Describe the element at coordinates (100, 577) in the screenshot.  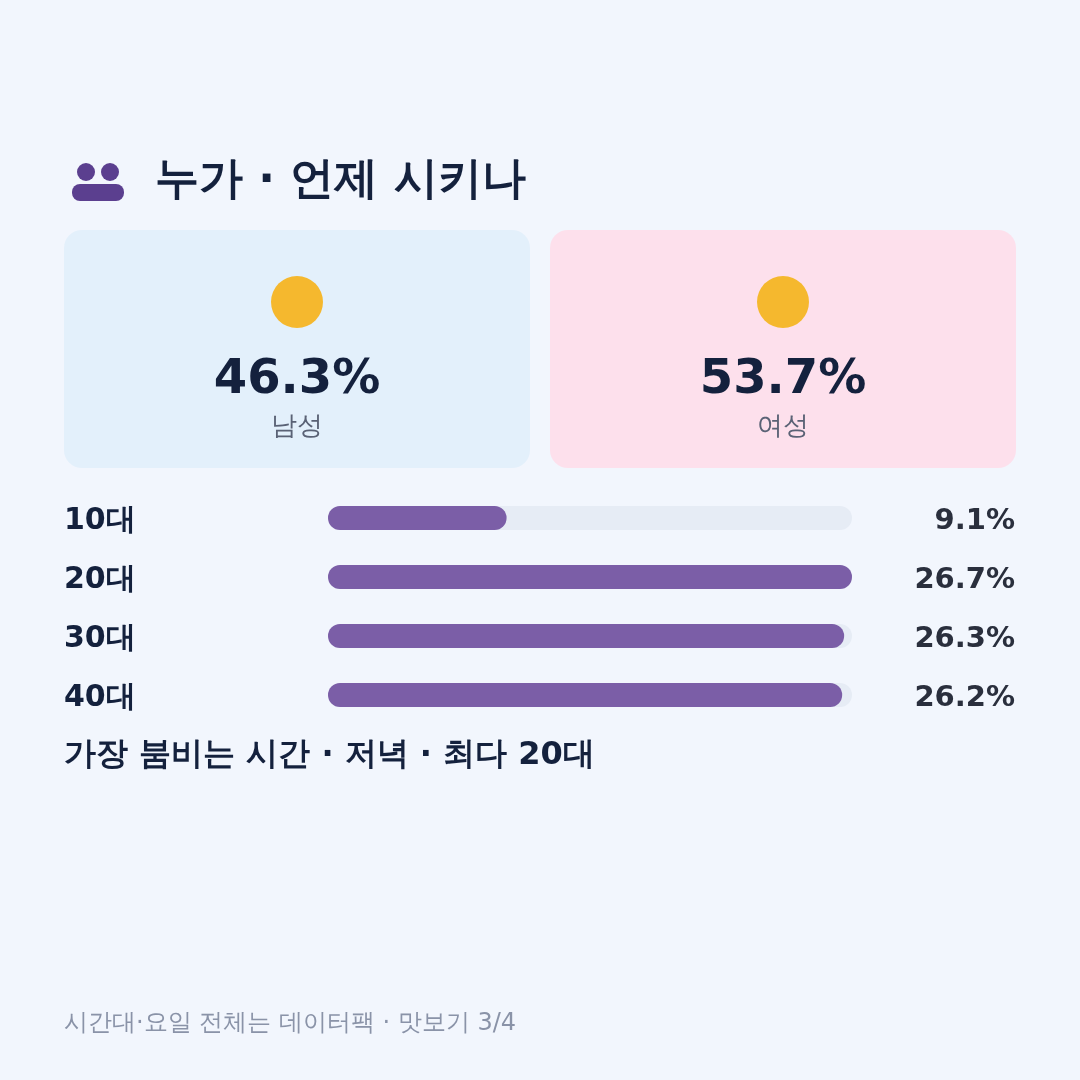
I see `y-tick-label: 20대` at that location.